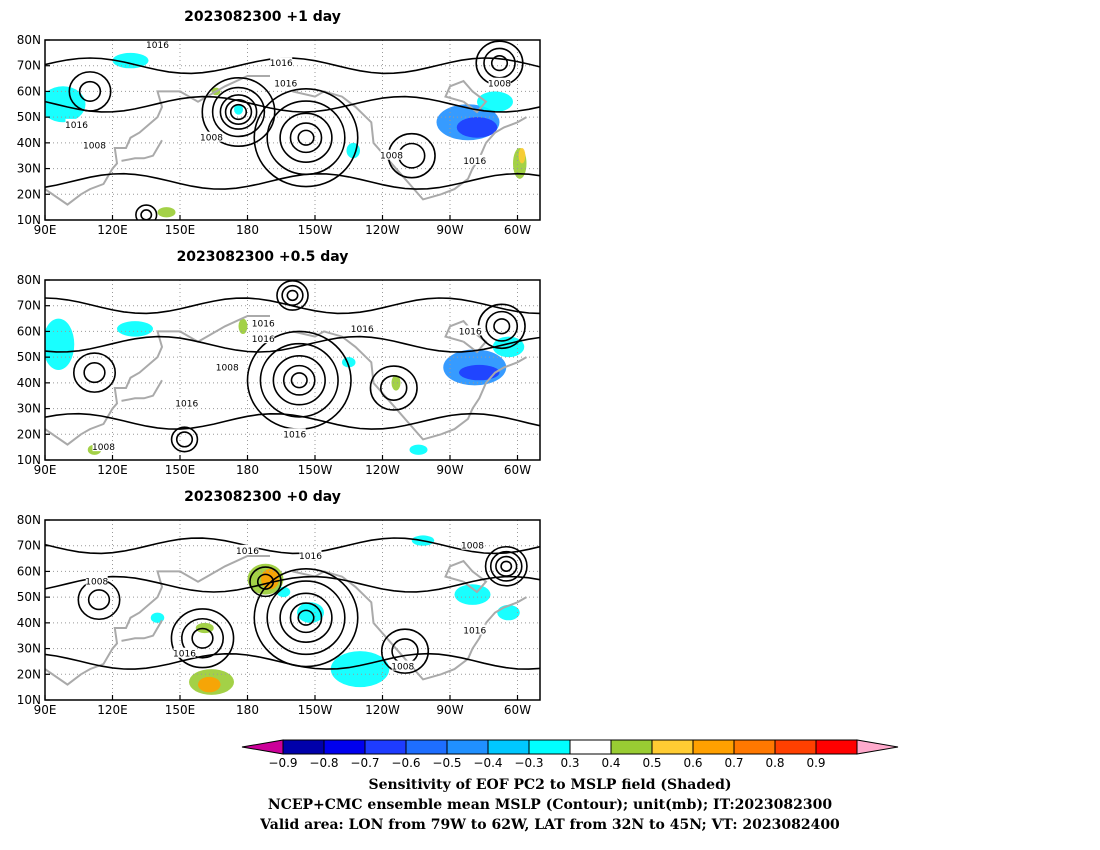 This screenshot has width=1100, height=850. What do you see at coordinates (446, 763) in the screenshot?
I see `colorbar-tick-label: −0.5` at bounding box center [446, 763].